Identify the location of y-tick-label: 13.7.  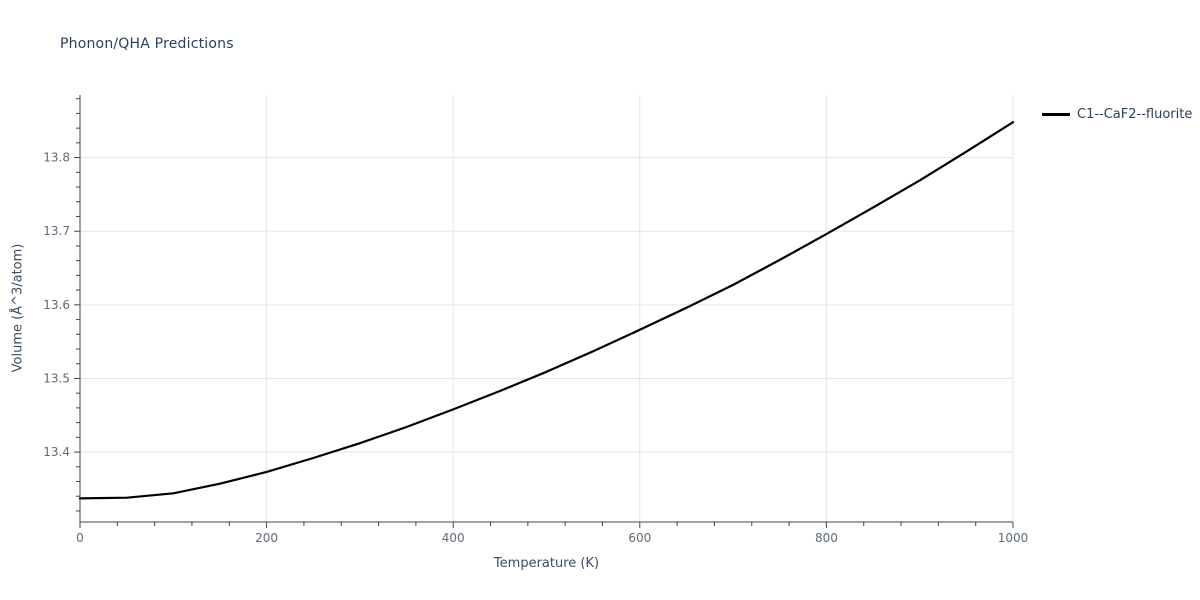
(56, 231).